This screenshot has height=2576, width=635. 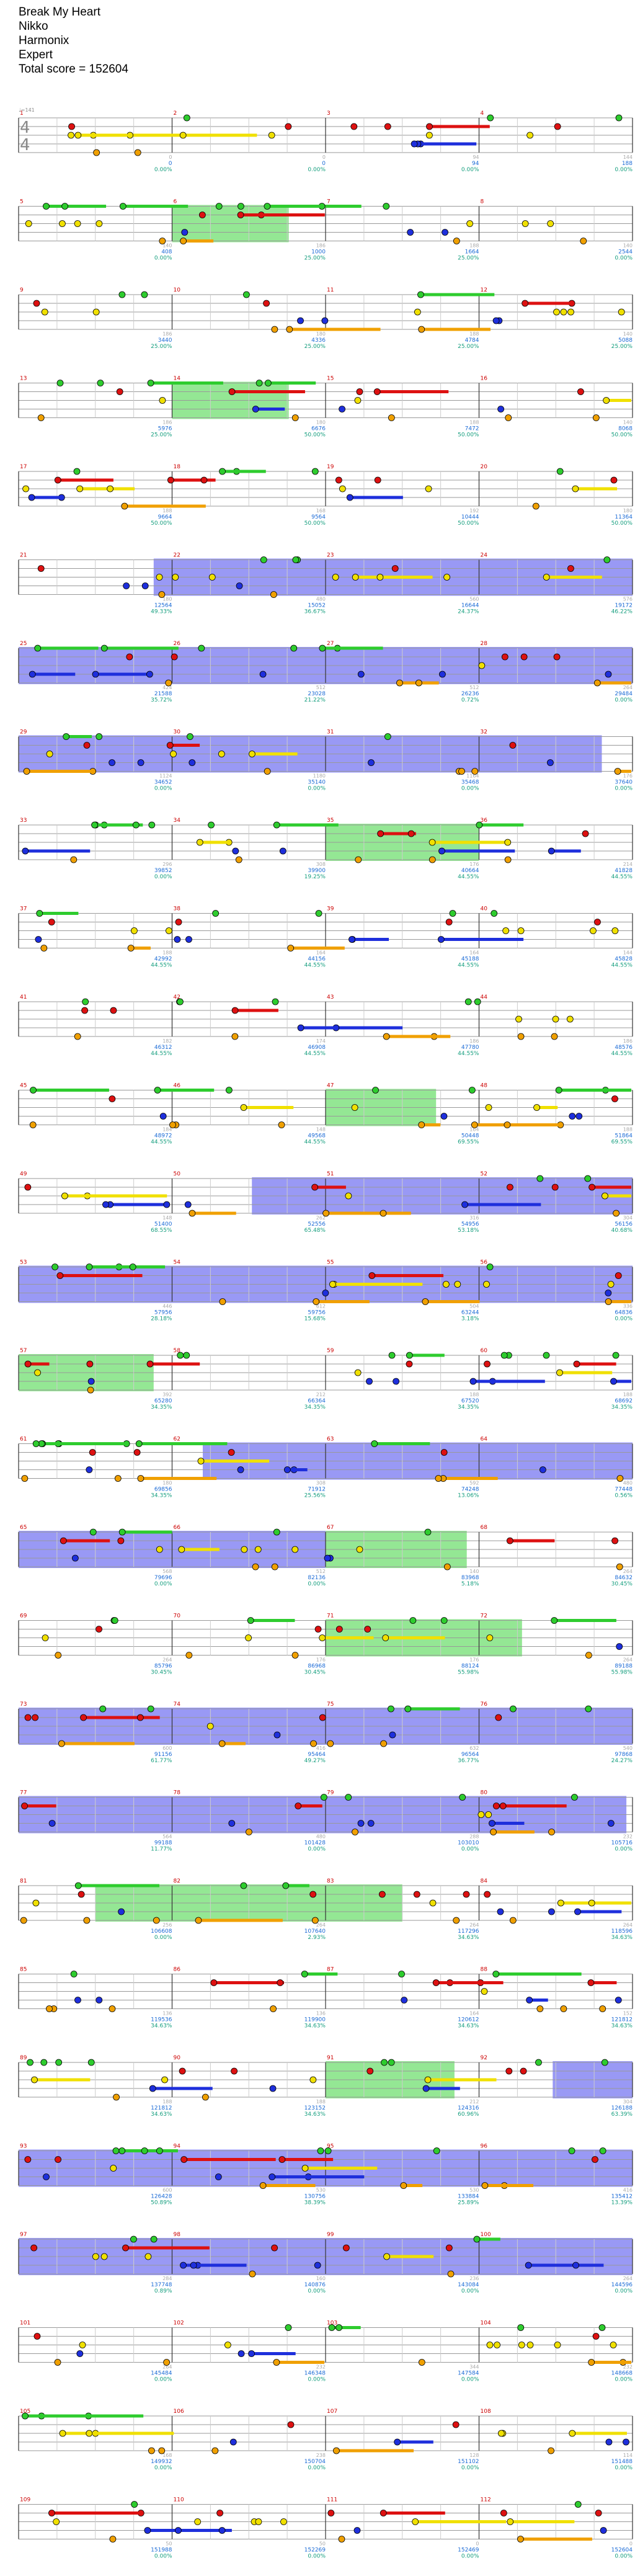 What do you see at coordinates (23, 1881) in the screenshot?
I see `measure-number: 81` at bounding box center [23, 1881].